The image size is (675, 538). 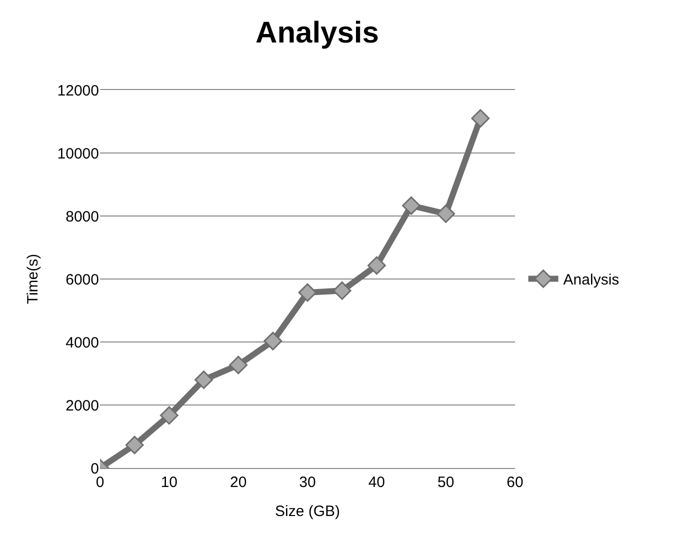 What do you see at coordinates (94, 469) in the screenshot?
I see `y-tick-label: 0` at bounding box center [94, 469].